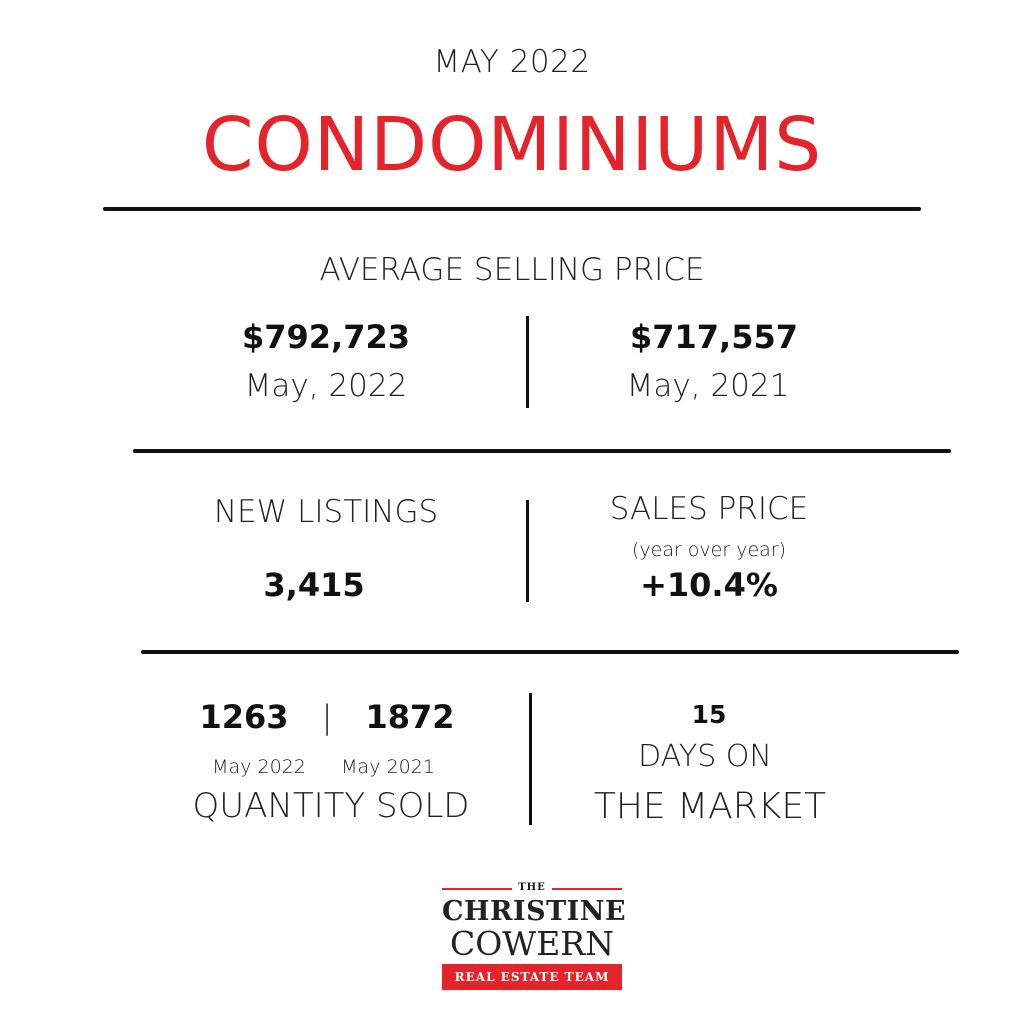  I want to click on divider-bottom, so click(550, 652).